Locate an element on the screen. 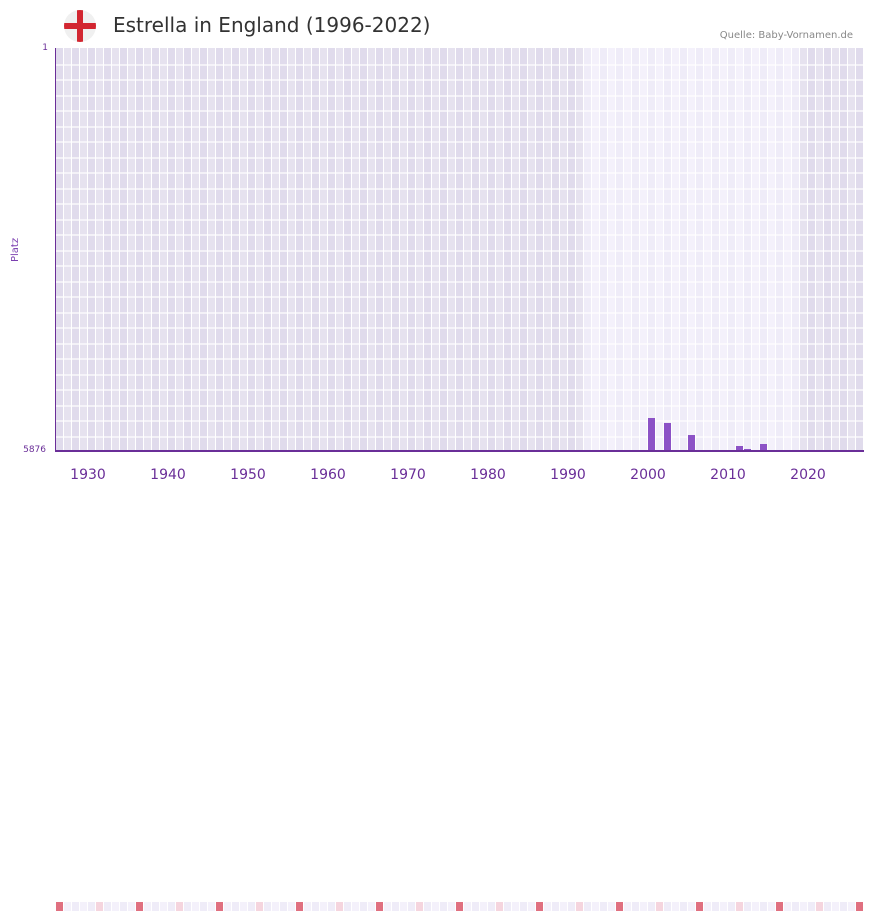 The width and height of the screenshot is (873, 911). x-tick: 2000 is located at coordinates (648, 475).